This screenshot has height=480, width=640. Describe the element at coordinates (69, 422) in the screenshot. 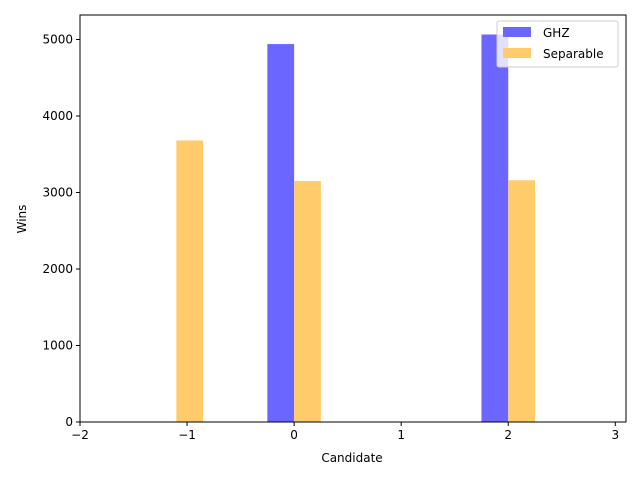

I see `y-tick-label: 0` at that location.